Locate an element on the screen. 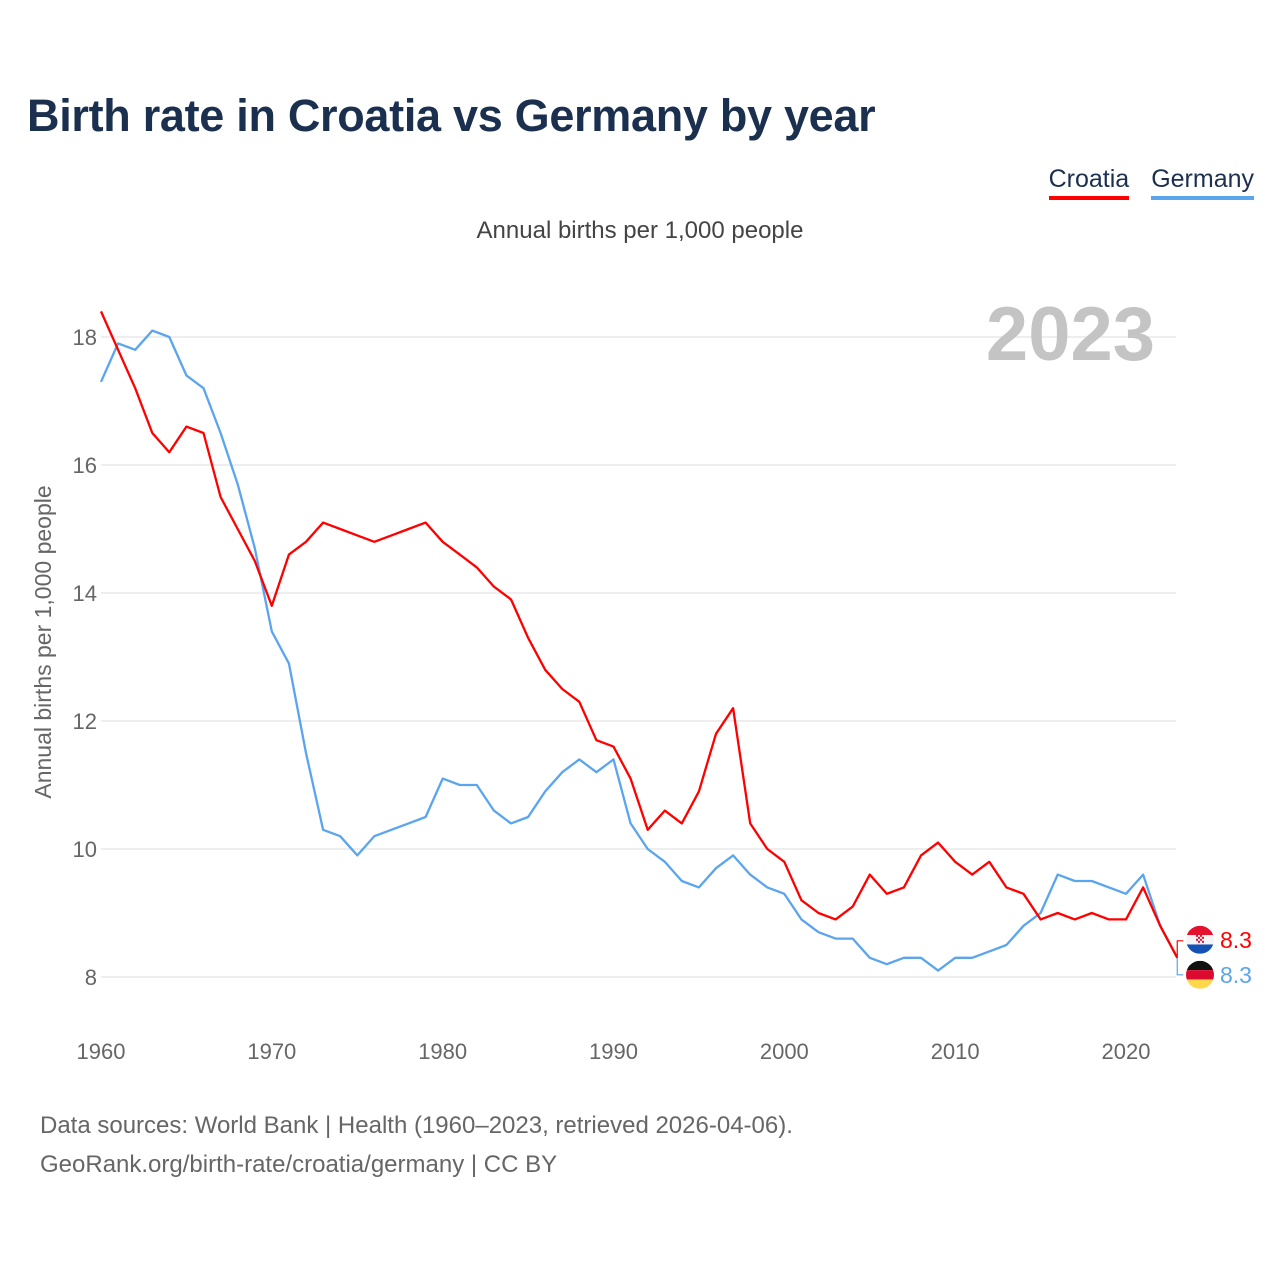 This screenshot has width=1280, height=1280. x-tick-label: 1970 is located at coordinates (271, 1051).